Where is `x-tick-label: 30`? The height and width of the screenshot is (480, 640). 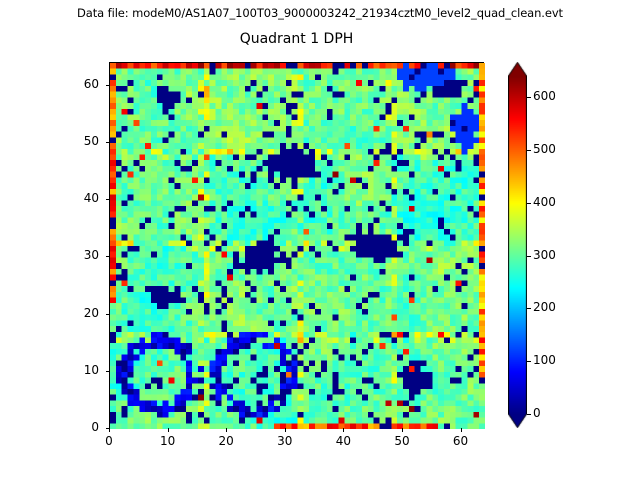
x-tick-label: 30 is located at coordinates (285, 441).